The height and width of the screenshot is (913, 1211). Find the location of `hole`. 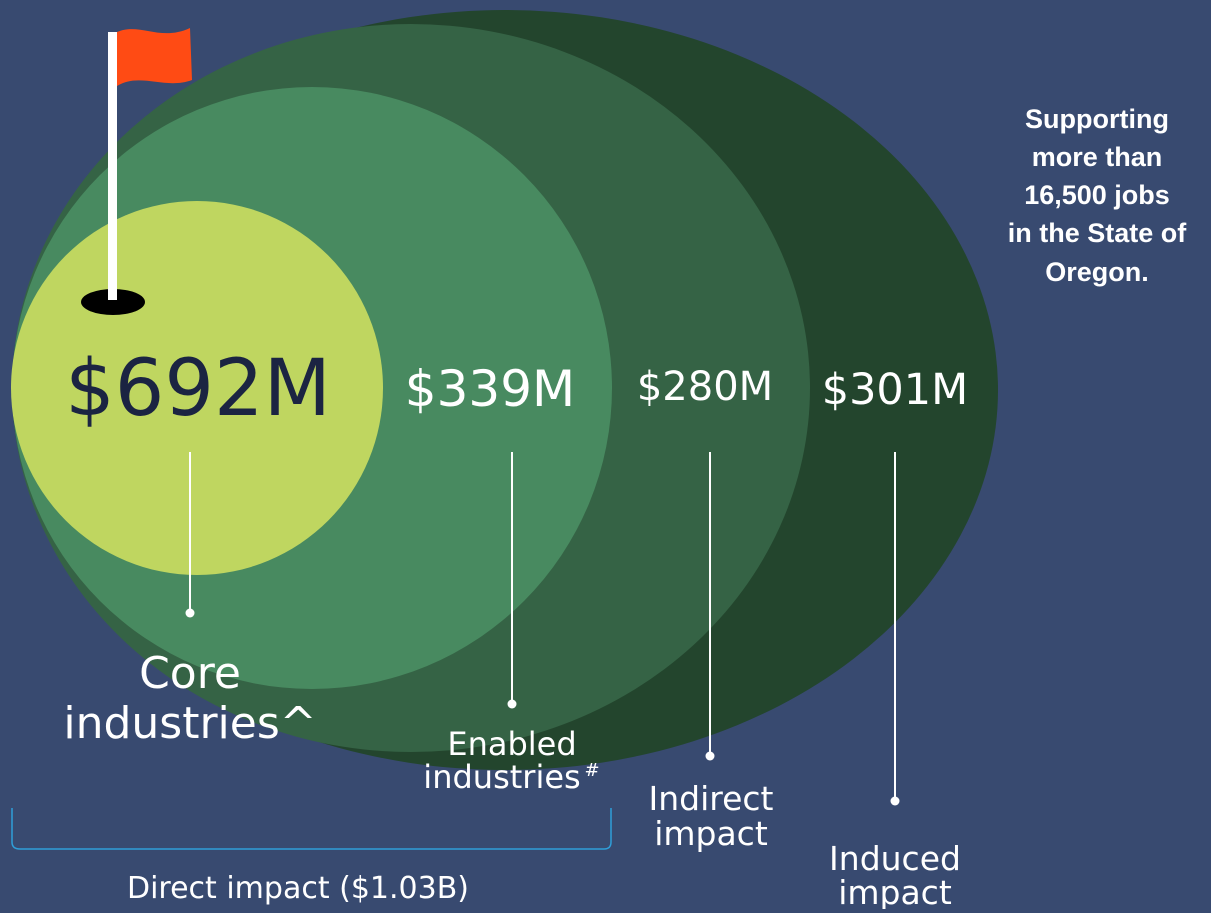

hole is located at coordinates (113, 302).